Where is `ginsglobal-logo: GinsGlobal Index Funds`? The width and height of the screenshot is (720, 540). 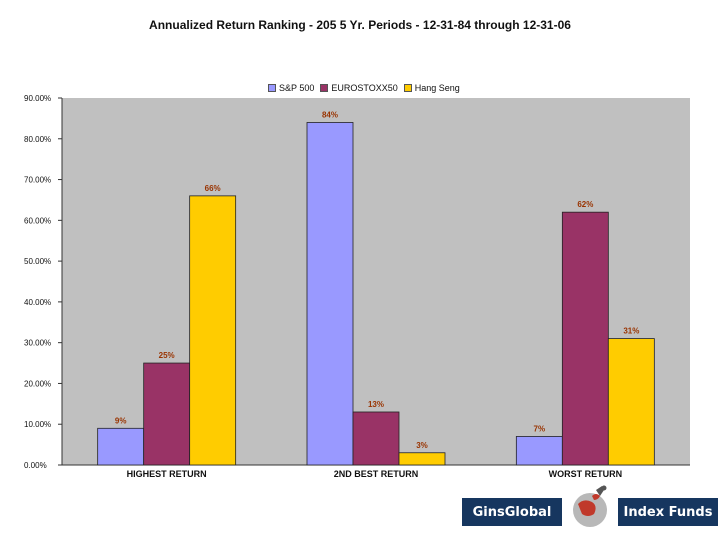
ginsglobal-logo: GinsGlobal Index Funds is located at coordinates (590, 506).